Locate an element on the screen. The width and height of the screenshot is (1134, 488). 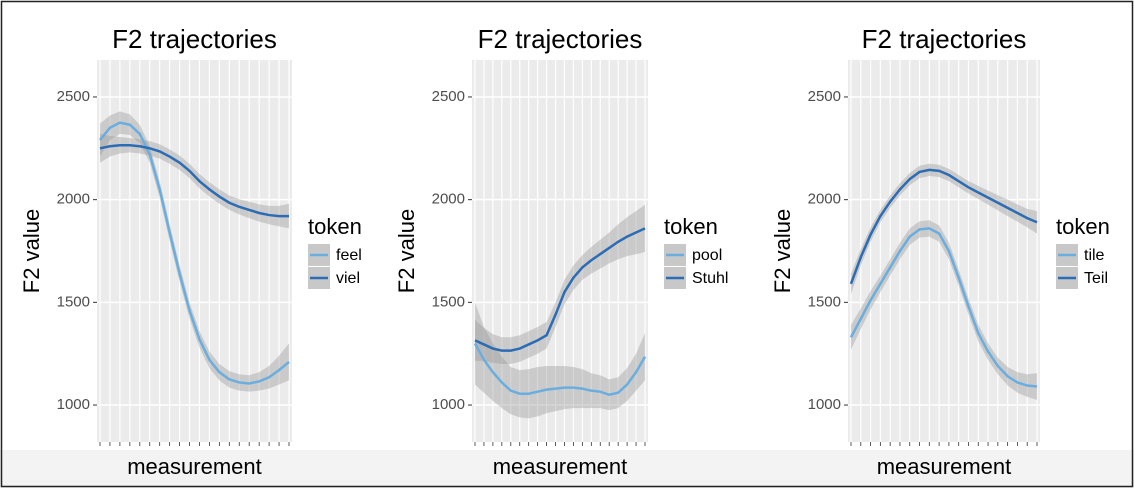
legend-label: Teil is located at coordinates (1096, 278).